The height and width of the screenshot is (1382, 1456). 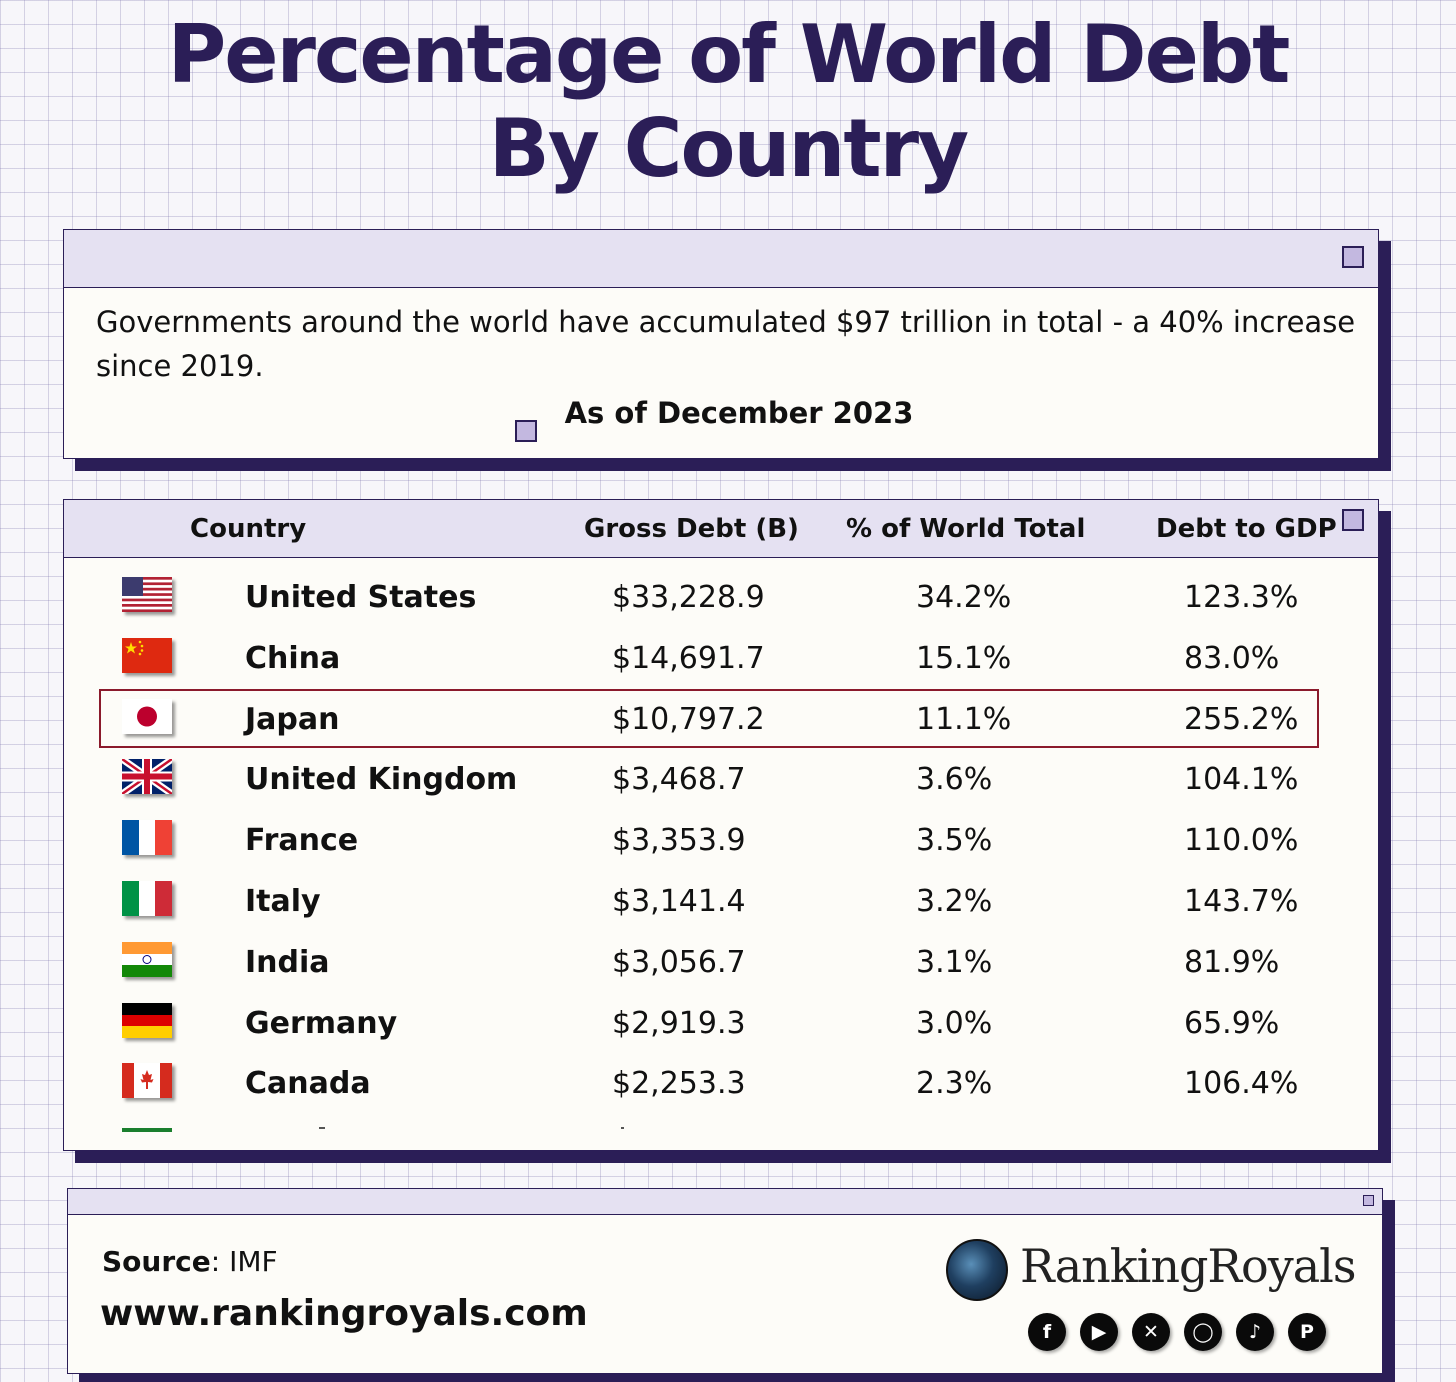 What do you see at coordinates (147, 1020) in the screenshot?
I see `germany-flag-icon` at bounding box center [147, 1020].